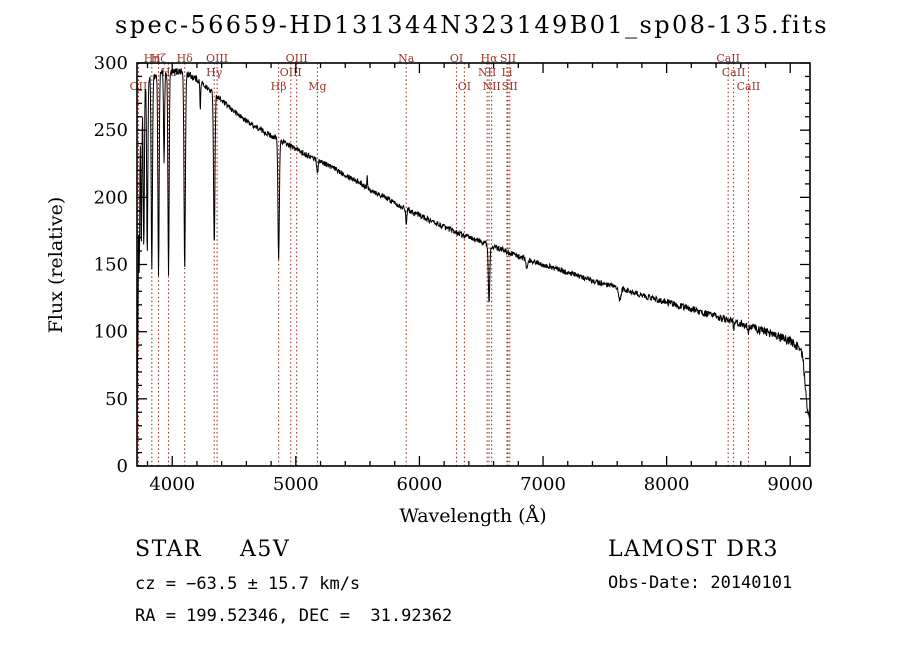  I want to click on y-tick-label: 250, so click(111, 130).